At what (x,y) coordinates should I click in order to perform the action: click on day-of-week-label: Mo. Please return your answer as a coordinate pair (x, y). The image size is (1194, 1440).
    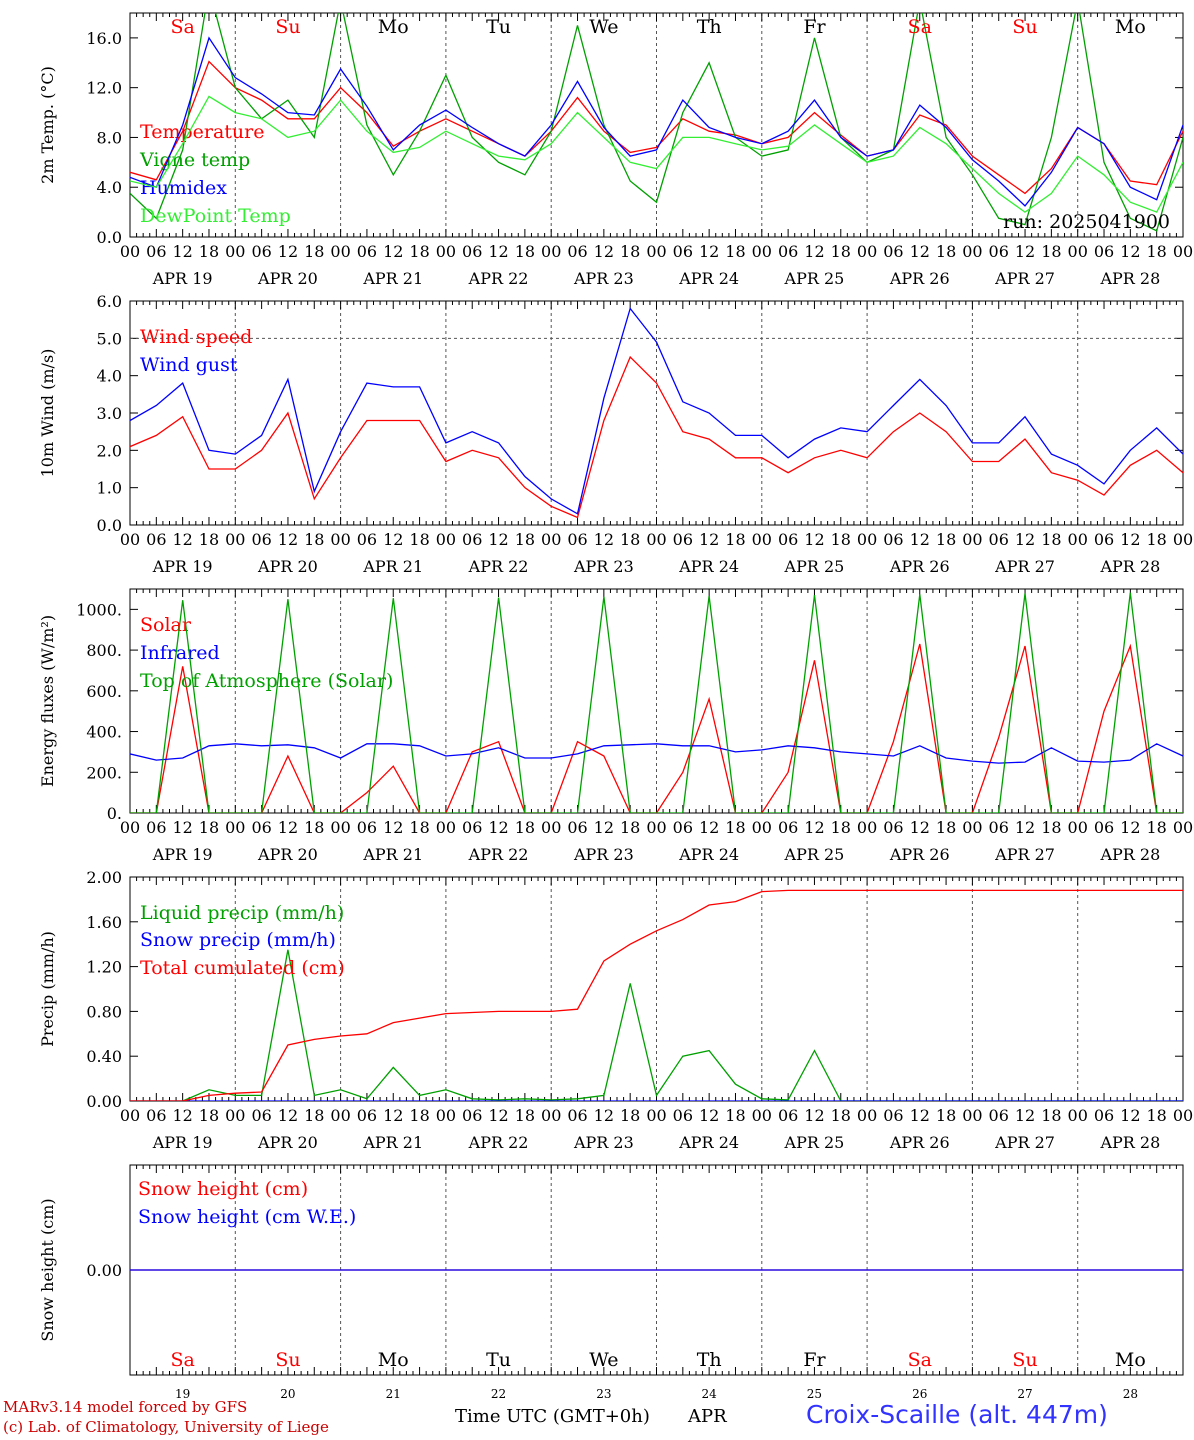
    Looking at the image, I should click on (1130, 27).